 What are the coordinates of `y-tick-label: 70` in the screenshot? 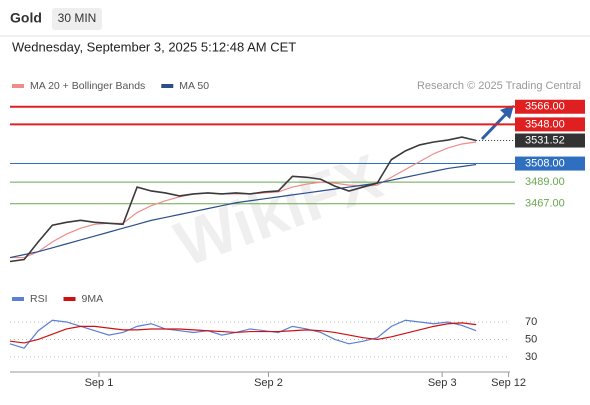 It's located at (531, 322).